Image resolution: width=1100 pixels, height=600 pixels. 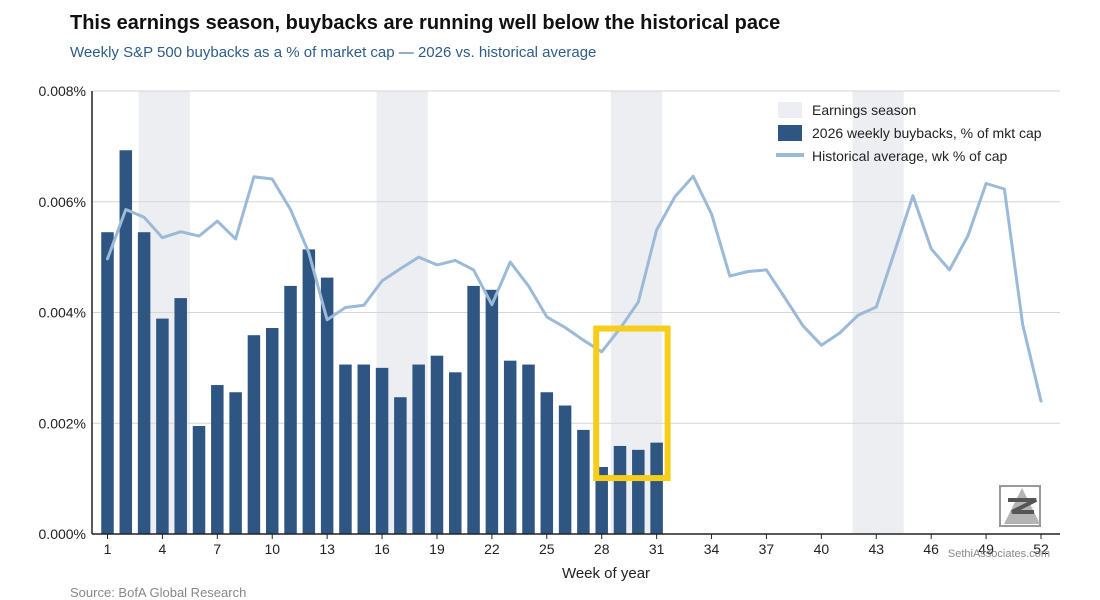 I want to click on legend-label-historical-average: Historical average, wk % of cap, so click(x=910, y=156).